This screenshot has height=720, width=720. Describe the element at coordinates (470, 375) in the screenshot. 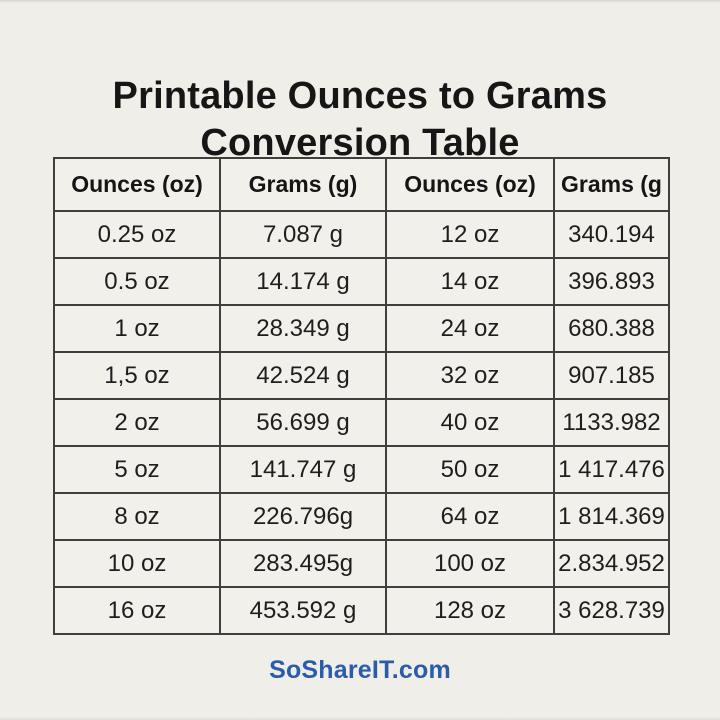

I see `table-cell: 32 oz` at that location.